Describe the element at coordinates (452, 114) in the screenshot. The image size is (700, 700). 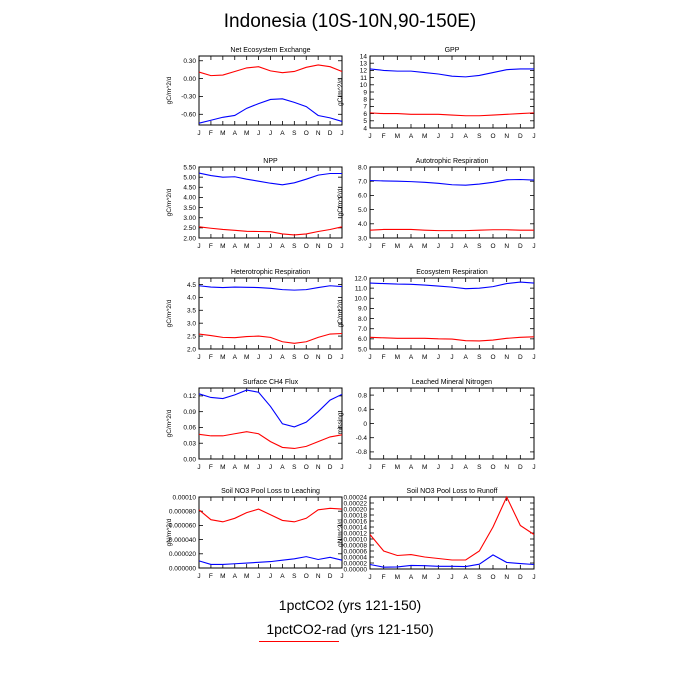
I see `panel-2-series-2-line` at that location.